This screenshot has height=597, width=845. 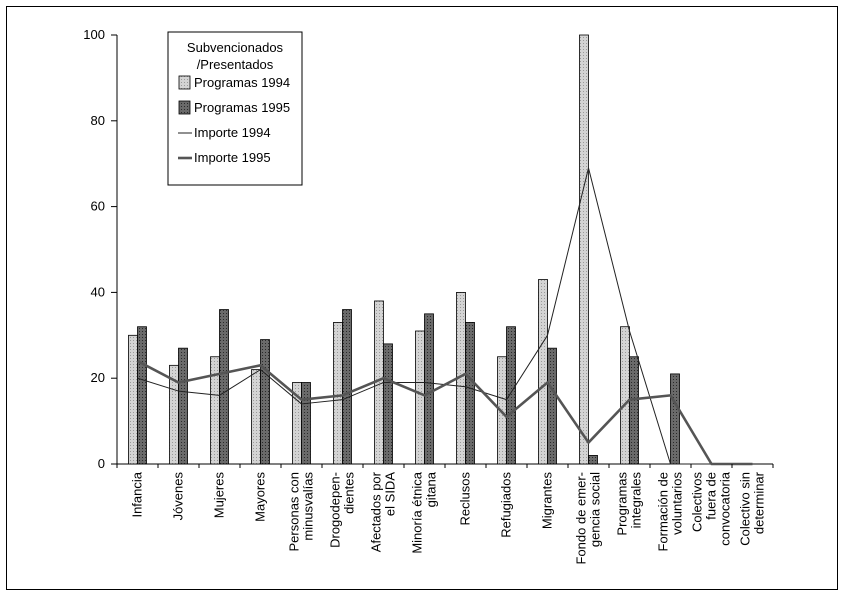 I want to click on x-tick-label: Minoría étnica gitana, so click(x=424, y=512).